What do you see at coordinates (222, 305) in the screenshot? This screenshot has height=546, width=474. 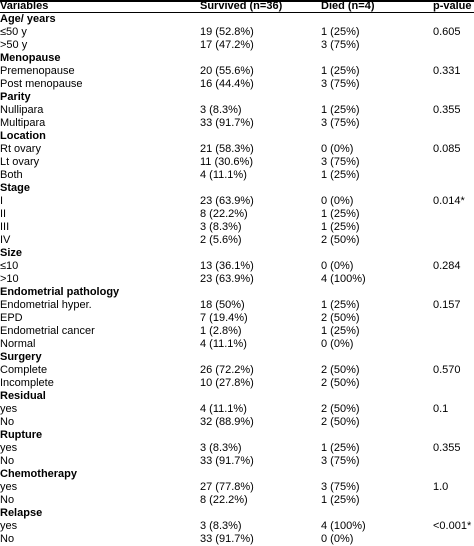 I see `survived-cell: 18 (50%)` at bounding box center [222, 305].